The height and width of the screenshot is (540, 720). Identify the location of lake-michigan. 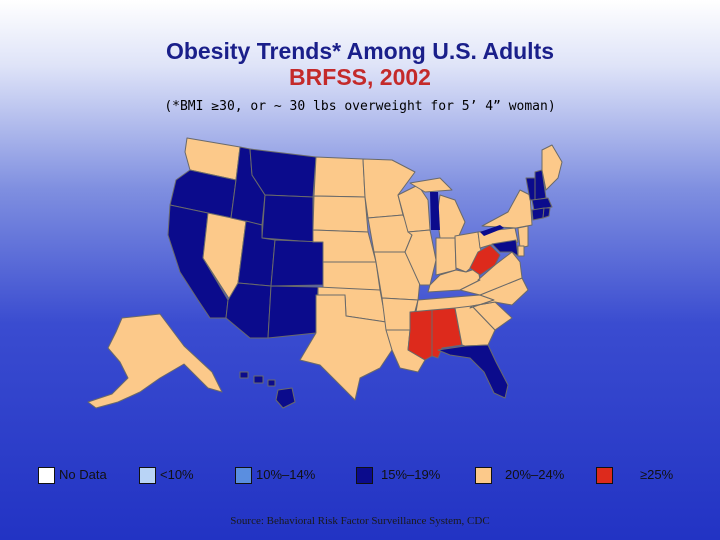
(435, 211).